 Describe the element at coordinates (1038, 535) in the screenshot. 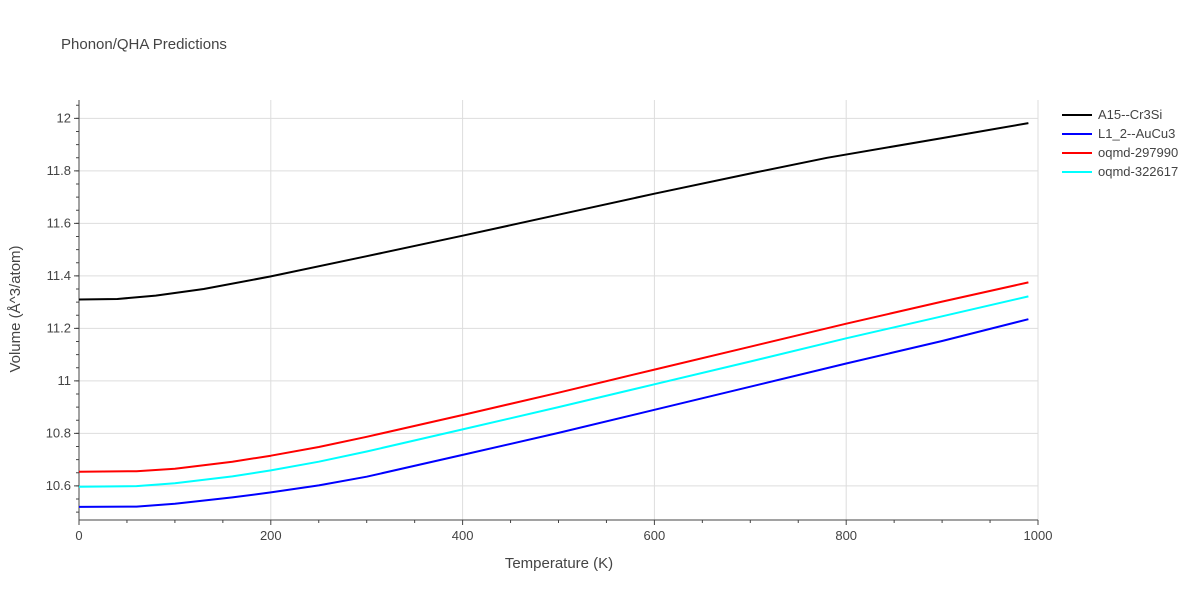

I see `x-tick-label: 1000` at that location.